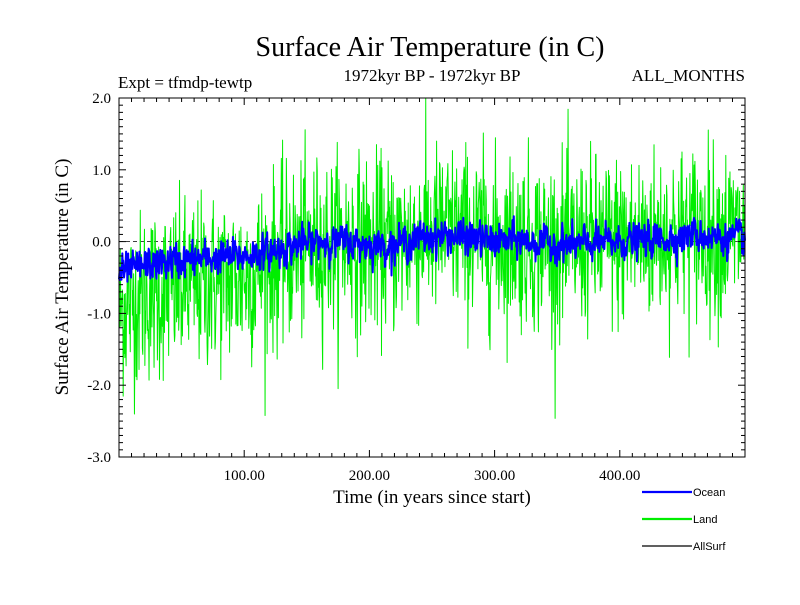 The height and width of the screenshot is (605, 800). Describe the element at coordinates (709, 547) in the screenshot. I see `legend-label-allsurf: AllSurf` at that location.